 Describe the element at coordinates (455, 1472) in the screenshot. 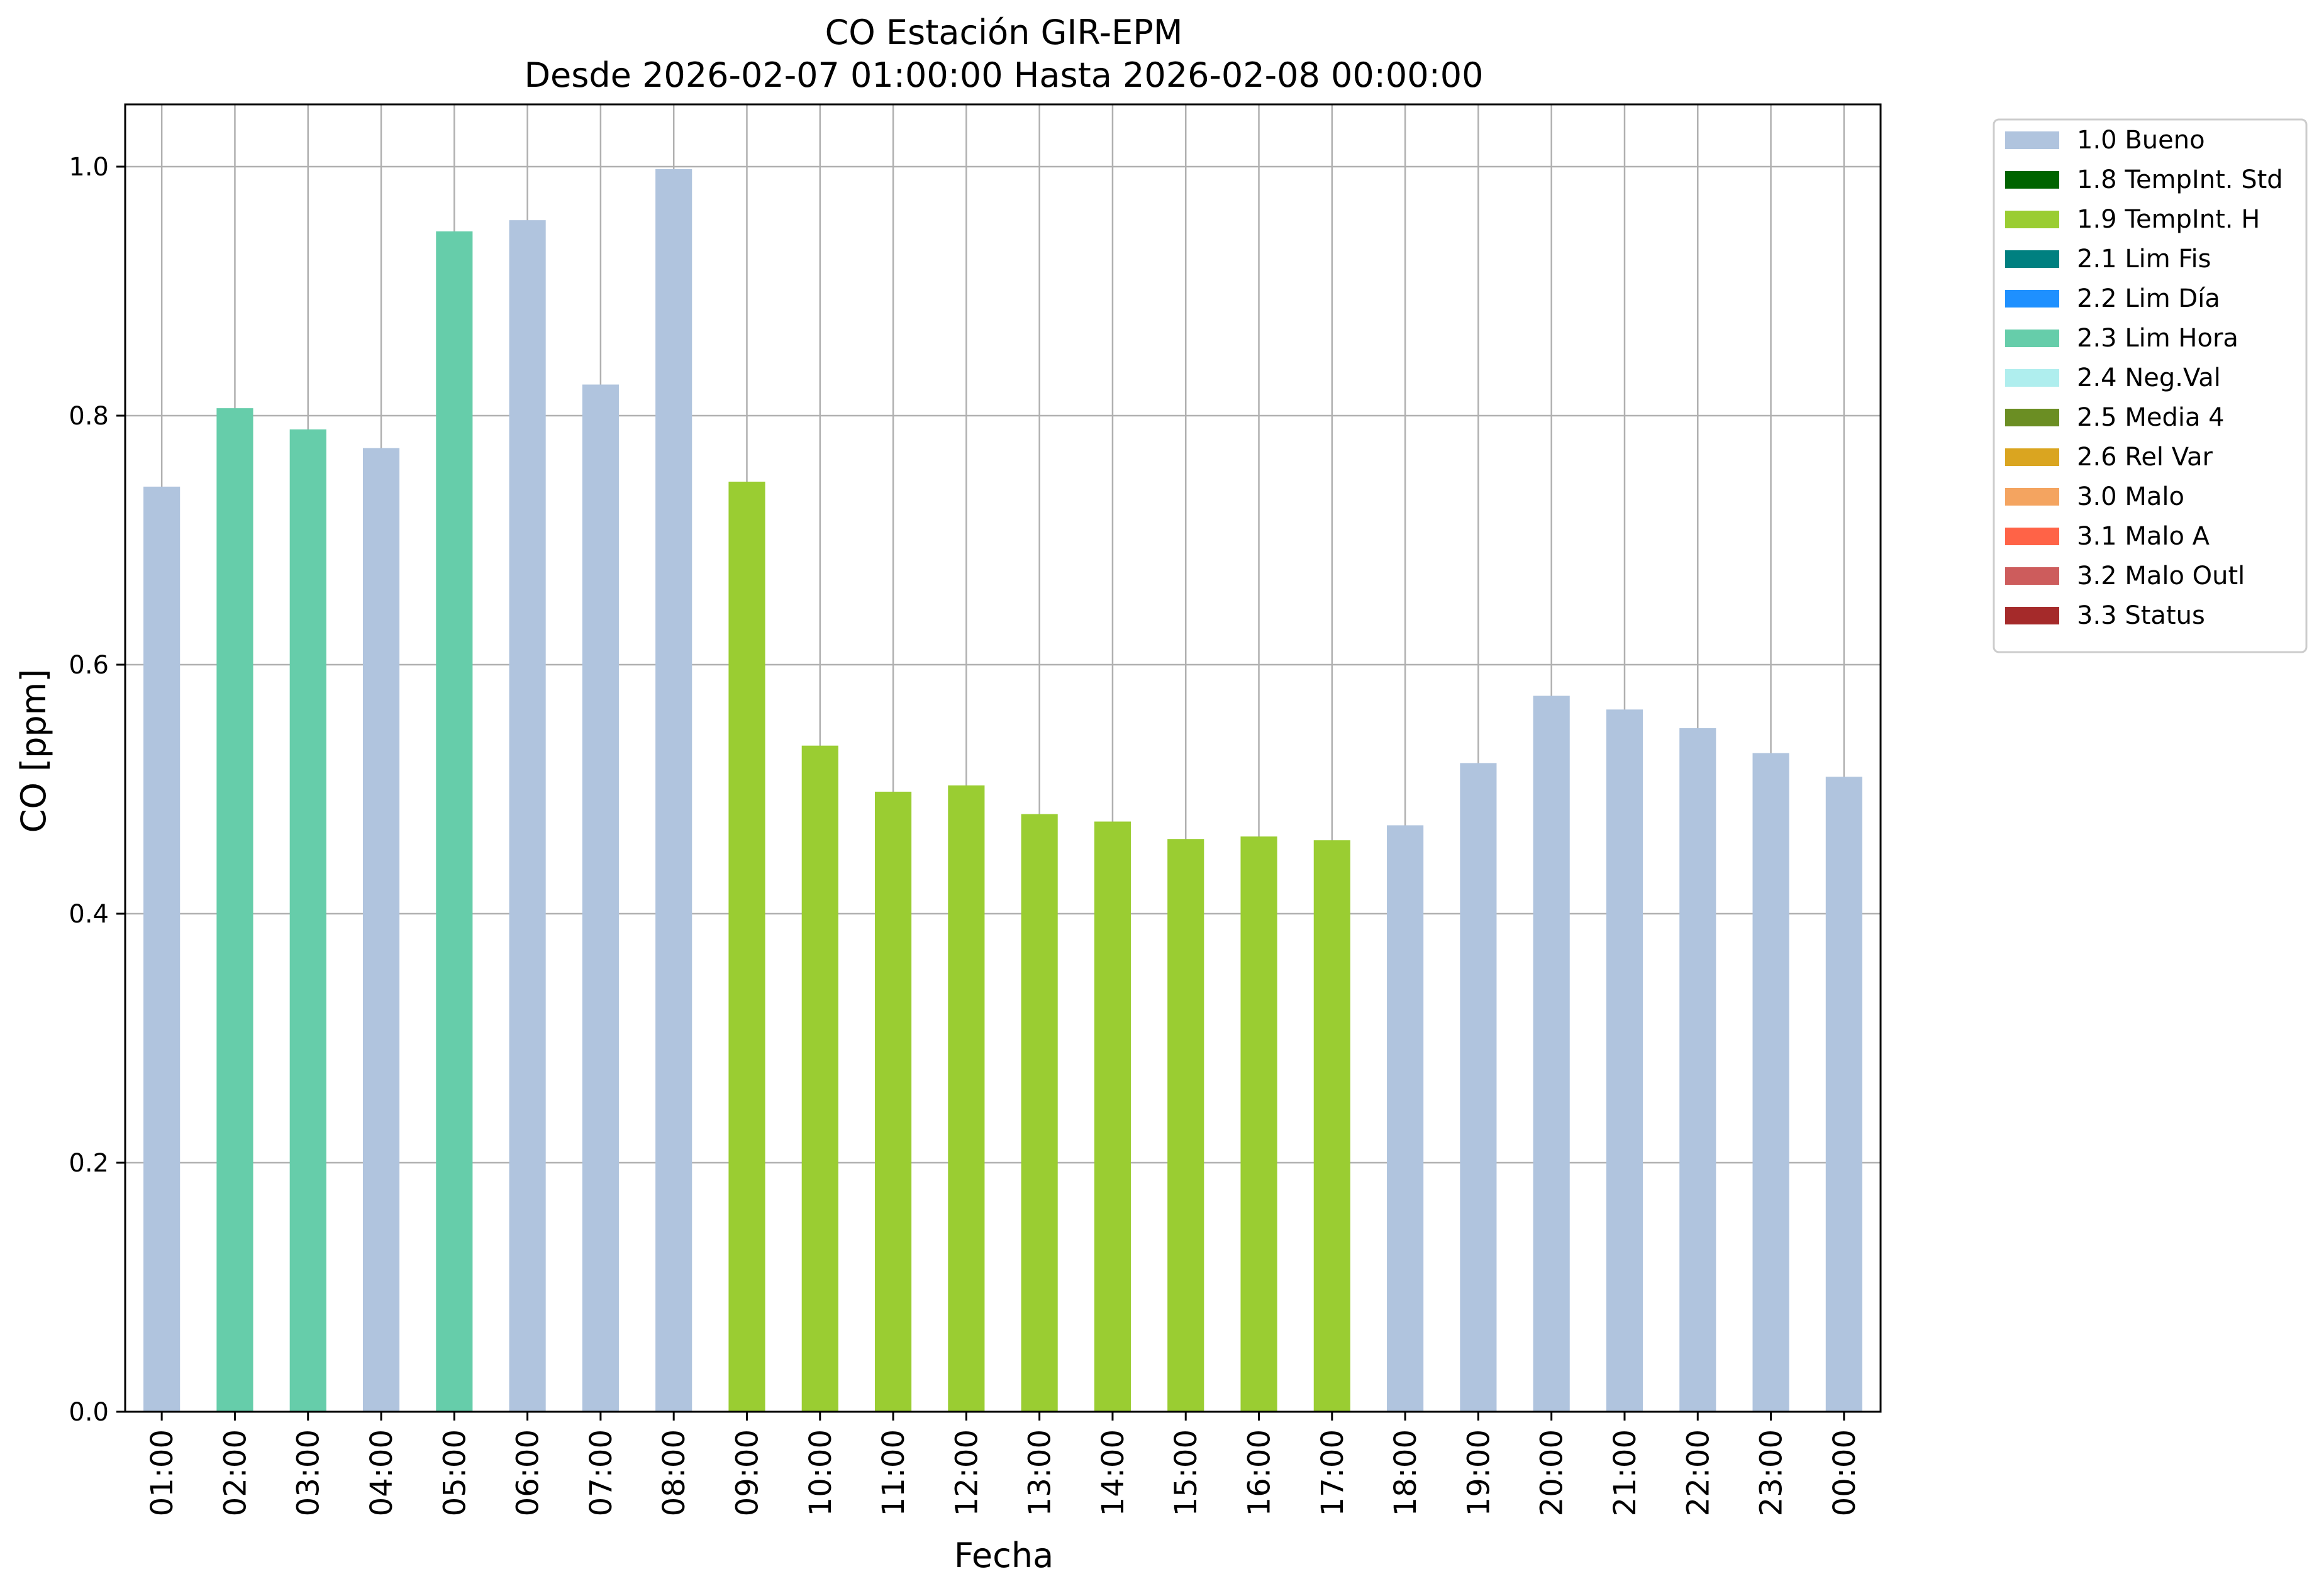

I see `x-tick-label: 05:00` at that location.